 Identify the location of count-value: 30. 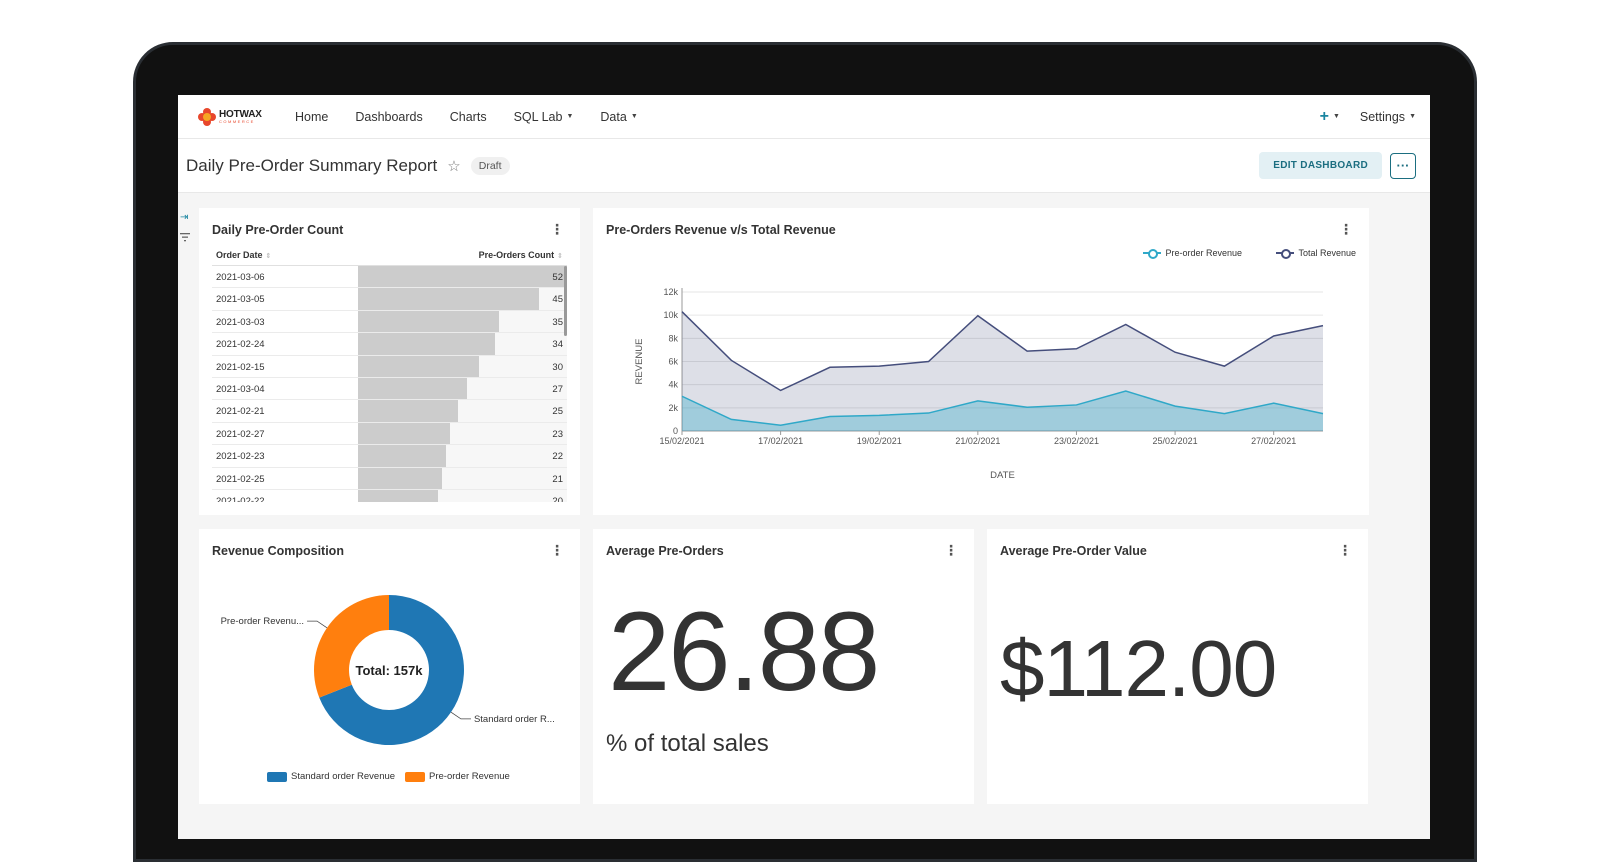
(557, 367).